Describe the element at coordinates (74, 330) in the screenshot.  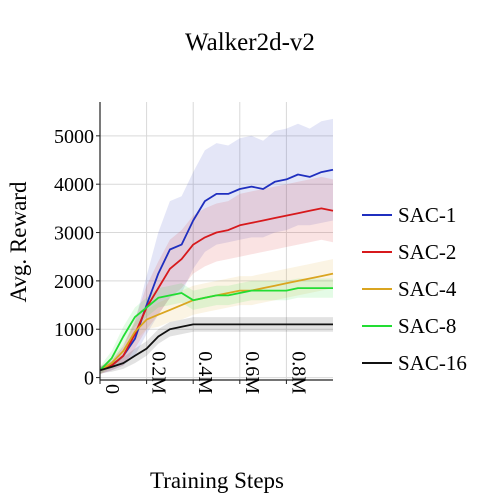
I see `y-tick-label-1: 1000` at that location.